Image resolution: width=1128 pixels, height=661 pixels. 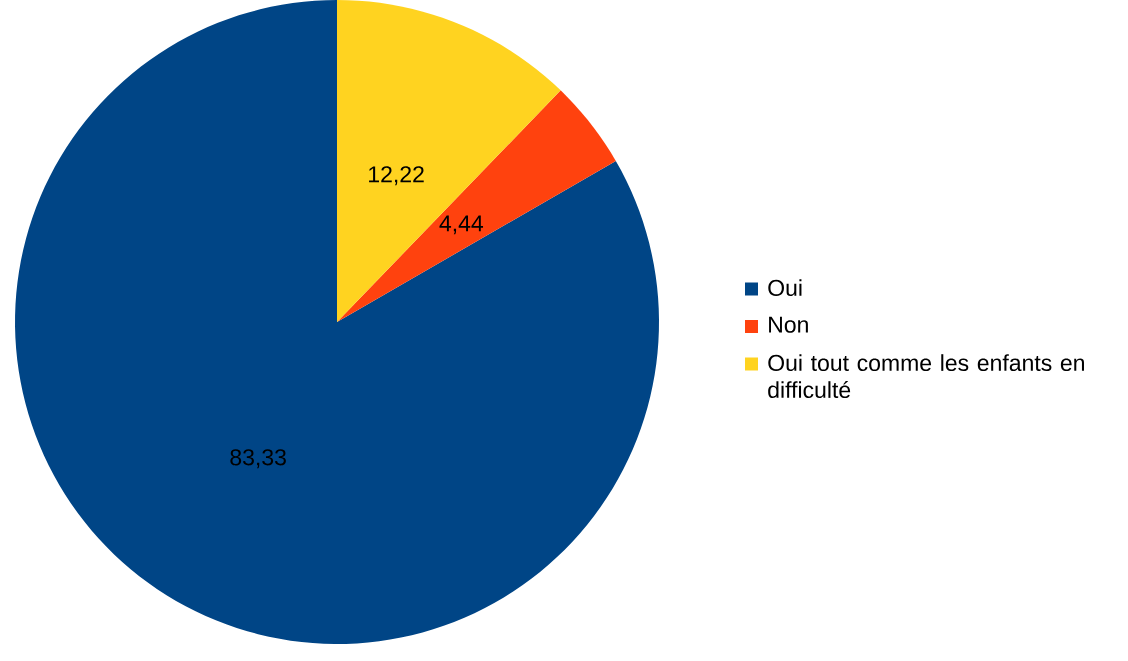 I want to click on legend-label: Non, so click(x=788, y=324).